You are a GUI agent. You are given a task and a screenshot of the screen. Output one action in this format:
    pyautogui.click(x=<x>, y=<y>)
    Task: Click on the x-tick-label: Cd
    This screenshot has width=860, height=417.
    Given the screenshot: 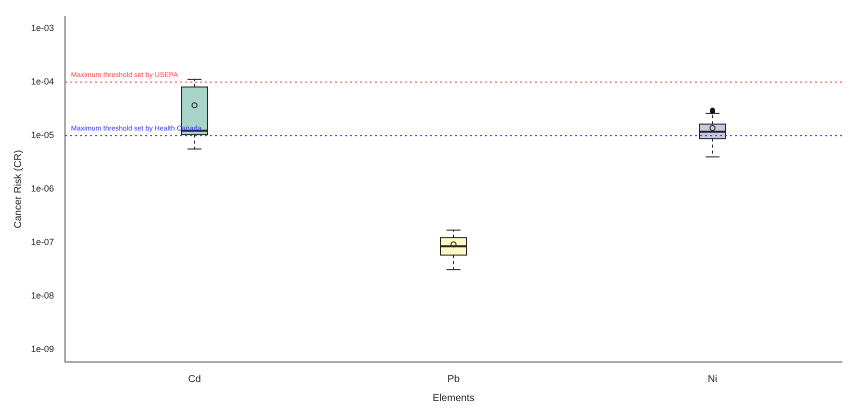 What is the action you would take?
    pyautogui.click(x=194, y=379)
    